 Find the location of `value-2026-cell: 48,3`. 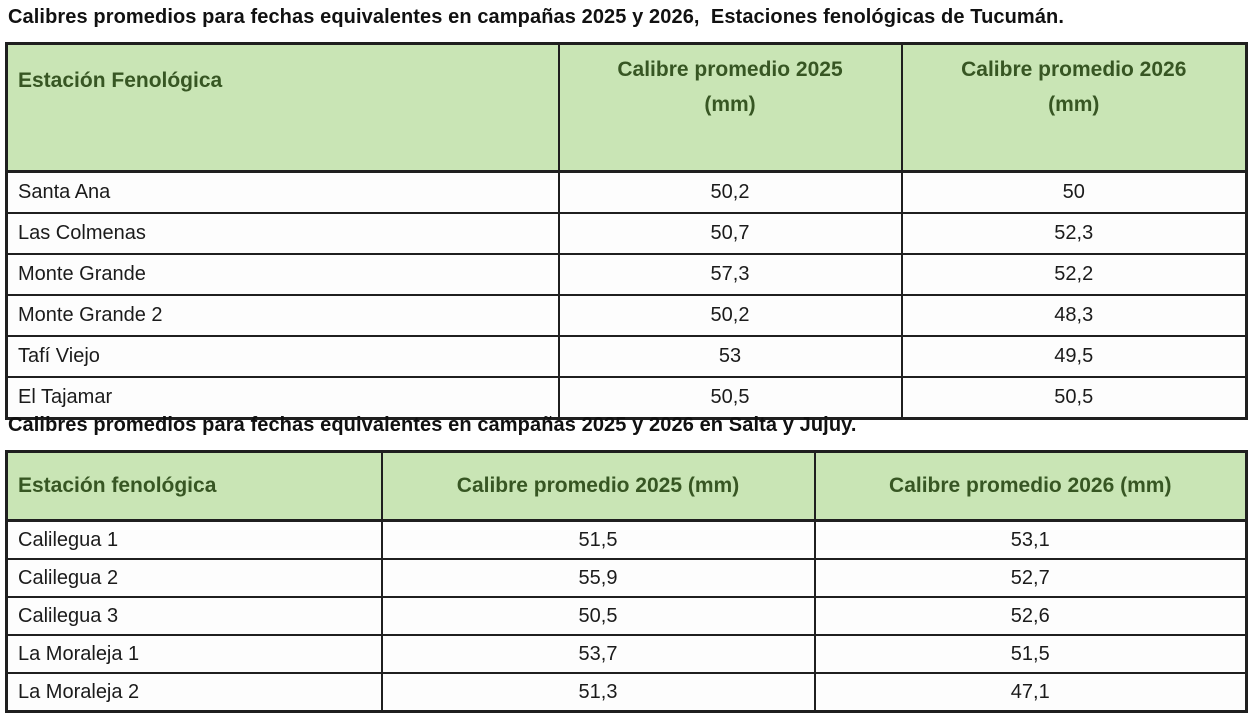

value-2026-cell: 48,3 is located at coordinates (1074, 315).